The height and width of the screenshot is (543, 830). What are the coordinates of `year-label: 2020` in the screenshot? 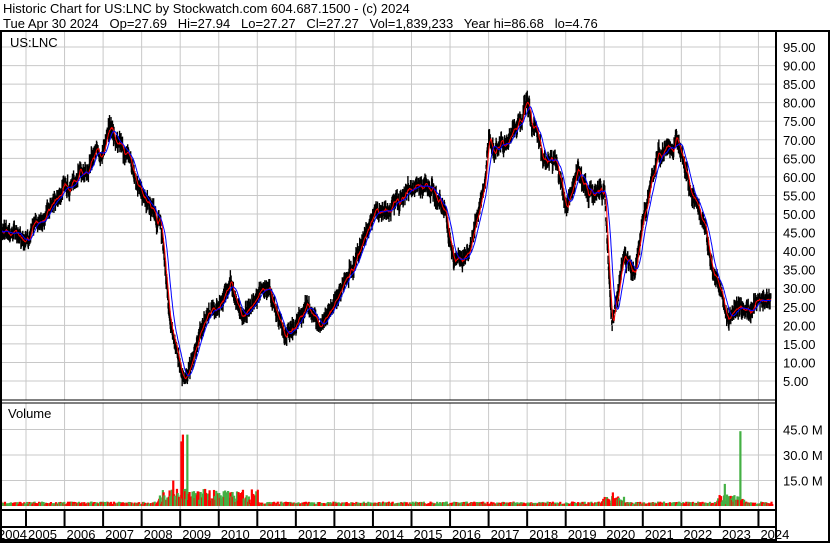 It's located at (620, 534).